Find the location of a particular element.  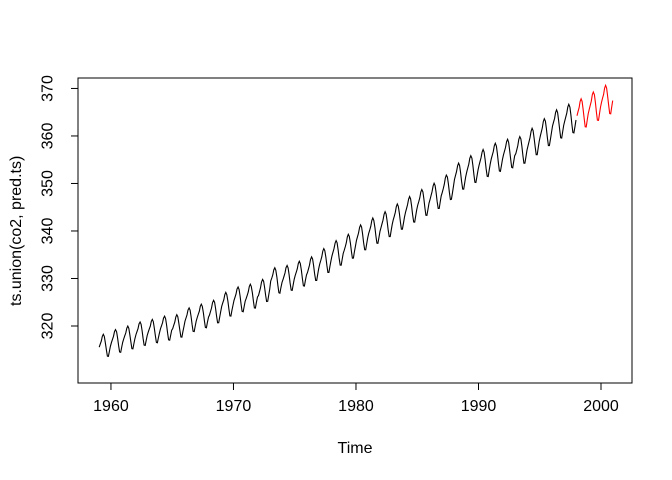

y-tick-label: 320 is located at coordinates (48, 326).